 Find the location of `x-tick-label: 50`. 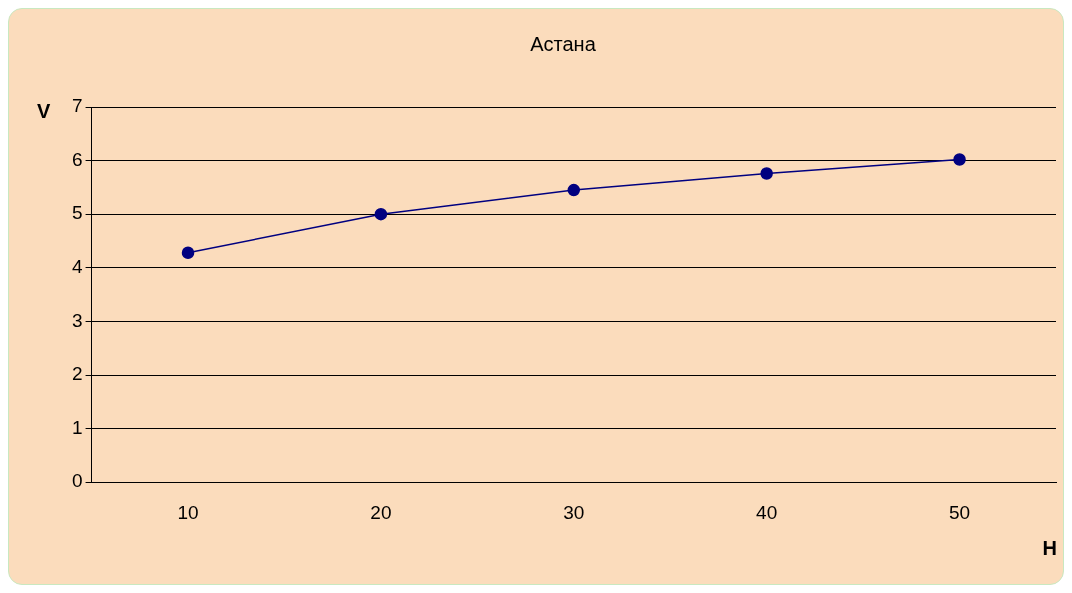

x-tick-label: 50 is located at coordinates (959, 512).